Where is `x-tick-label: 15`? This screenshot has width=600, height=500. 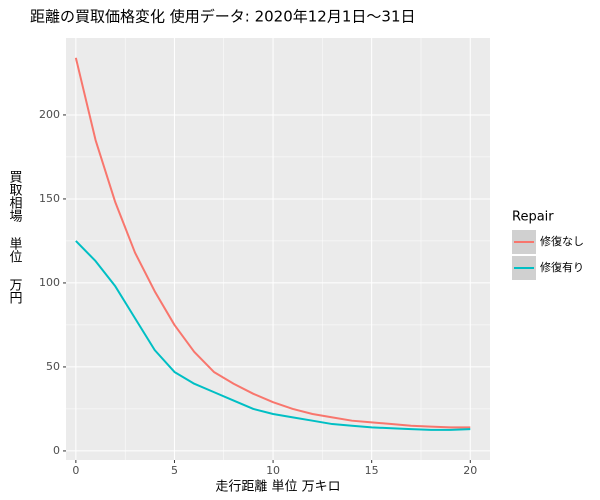
x-tick-label: 15 is located at coordinates (372, 470).